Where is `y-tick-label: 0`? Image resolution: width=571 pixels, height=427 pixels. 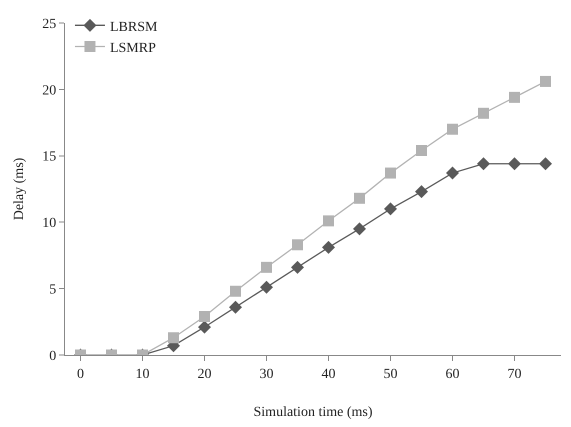
y-tick-label: 0 is located at coordinates (52, 356).